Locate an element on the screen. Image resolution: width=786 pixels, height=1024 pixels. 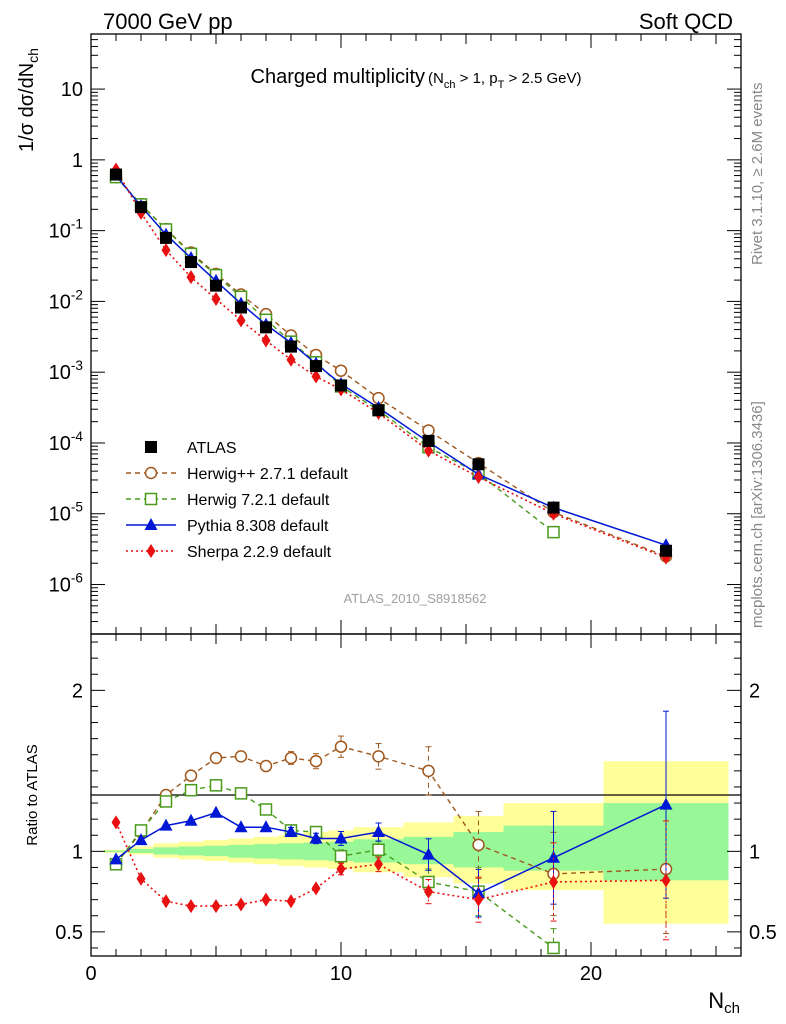
tick-label-exponent: -2 is located at coordinates (77, 294).